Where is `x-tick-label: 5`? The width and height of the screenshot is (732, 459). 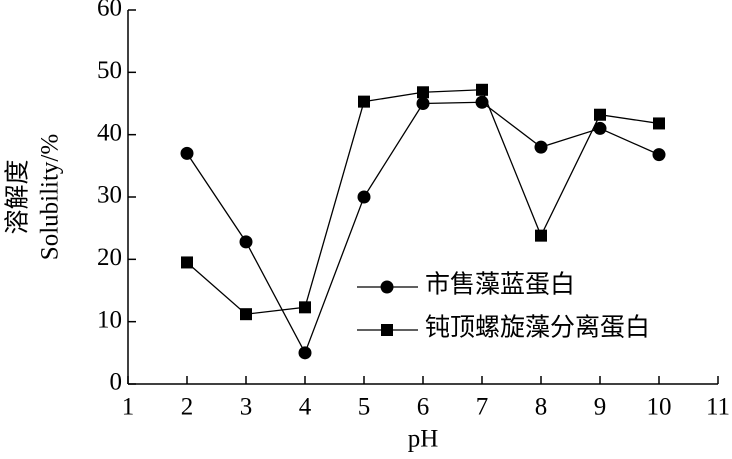 x-tick-label: 5 is located at coordinates (364, 407).